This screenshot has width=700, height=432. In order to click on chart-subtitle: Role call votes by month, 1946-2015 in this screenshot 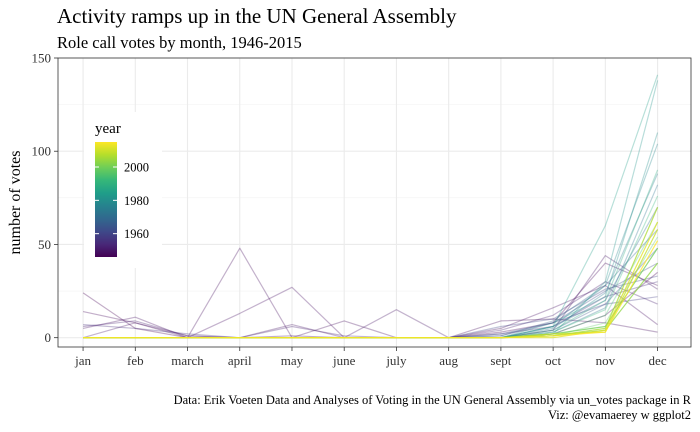, I will do `click(179, 42)`.